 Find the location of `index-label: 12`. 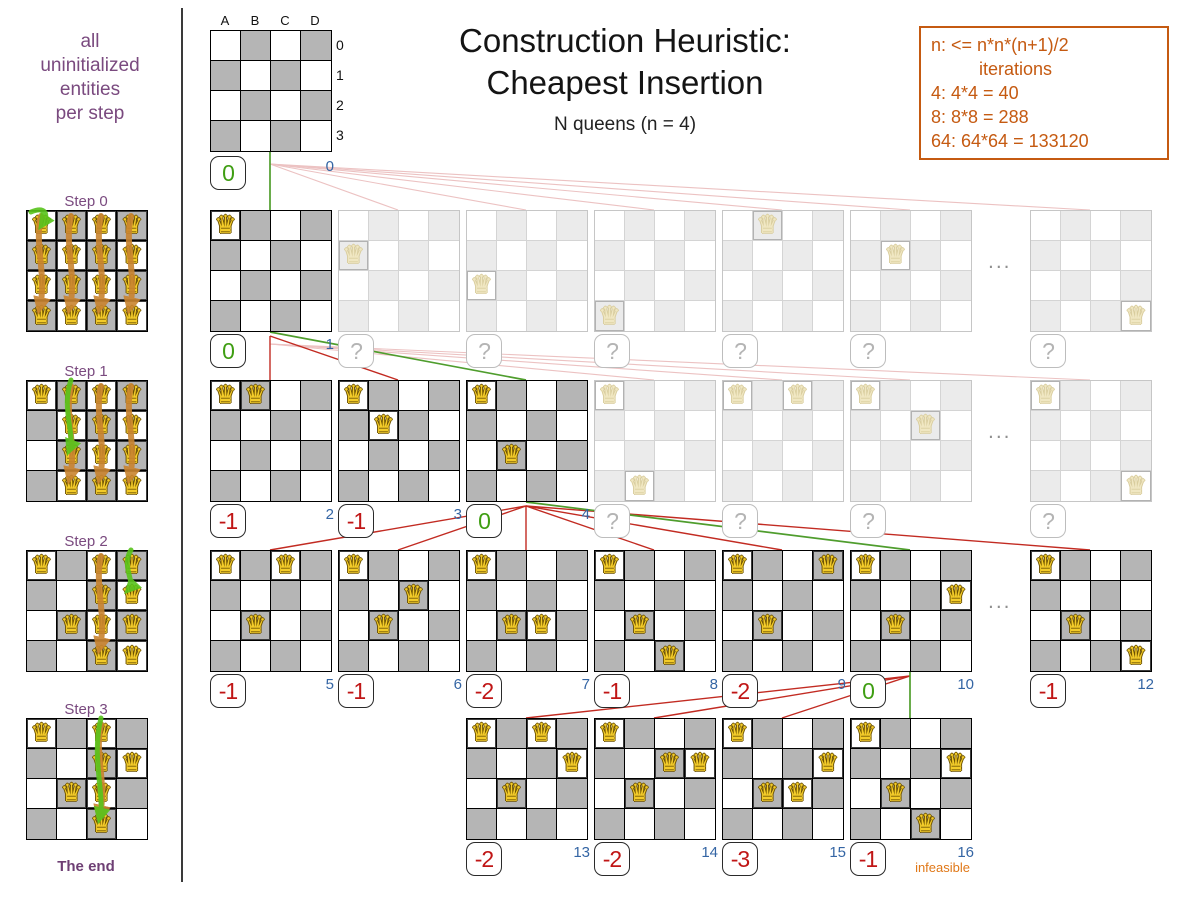

index-label: 12 is located at coordinates (1145, 684).